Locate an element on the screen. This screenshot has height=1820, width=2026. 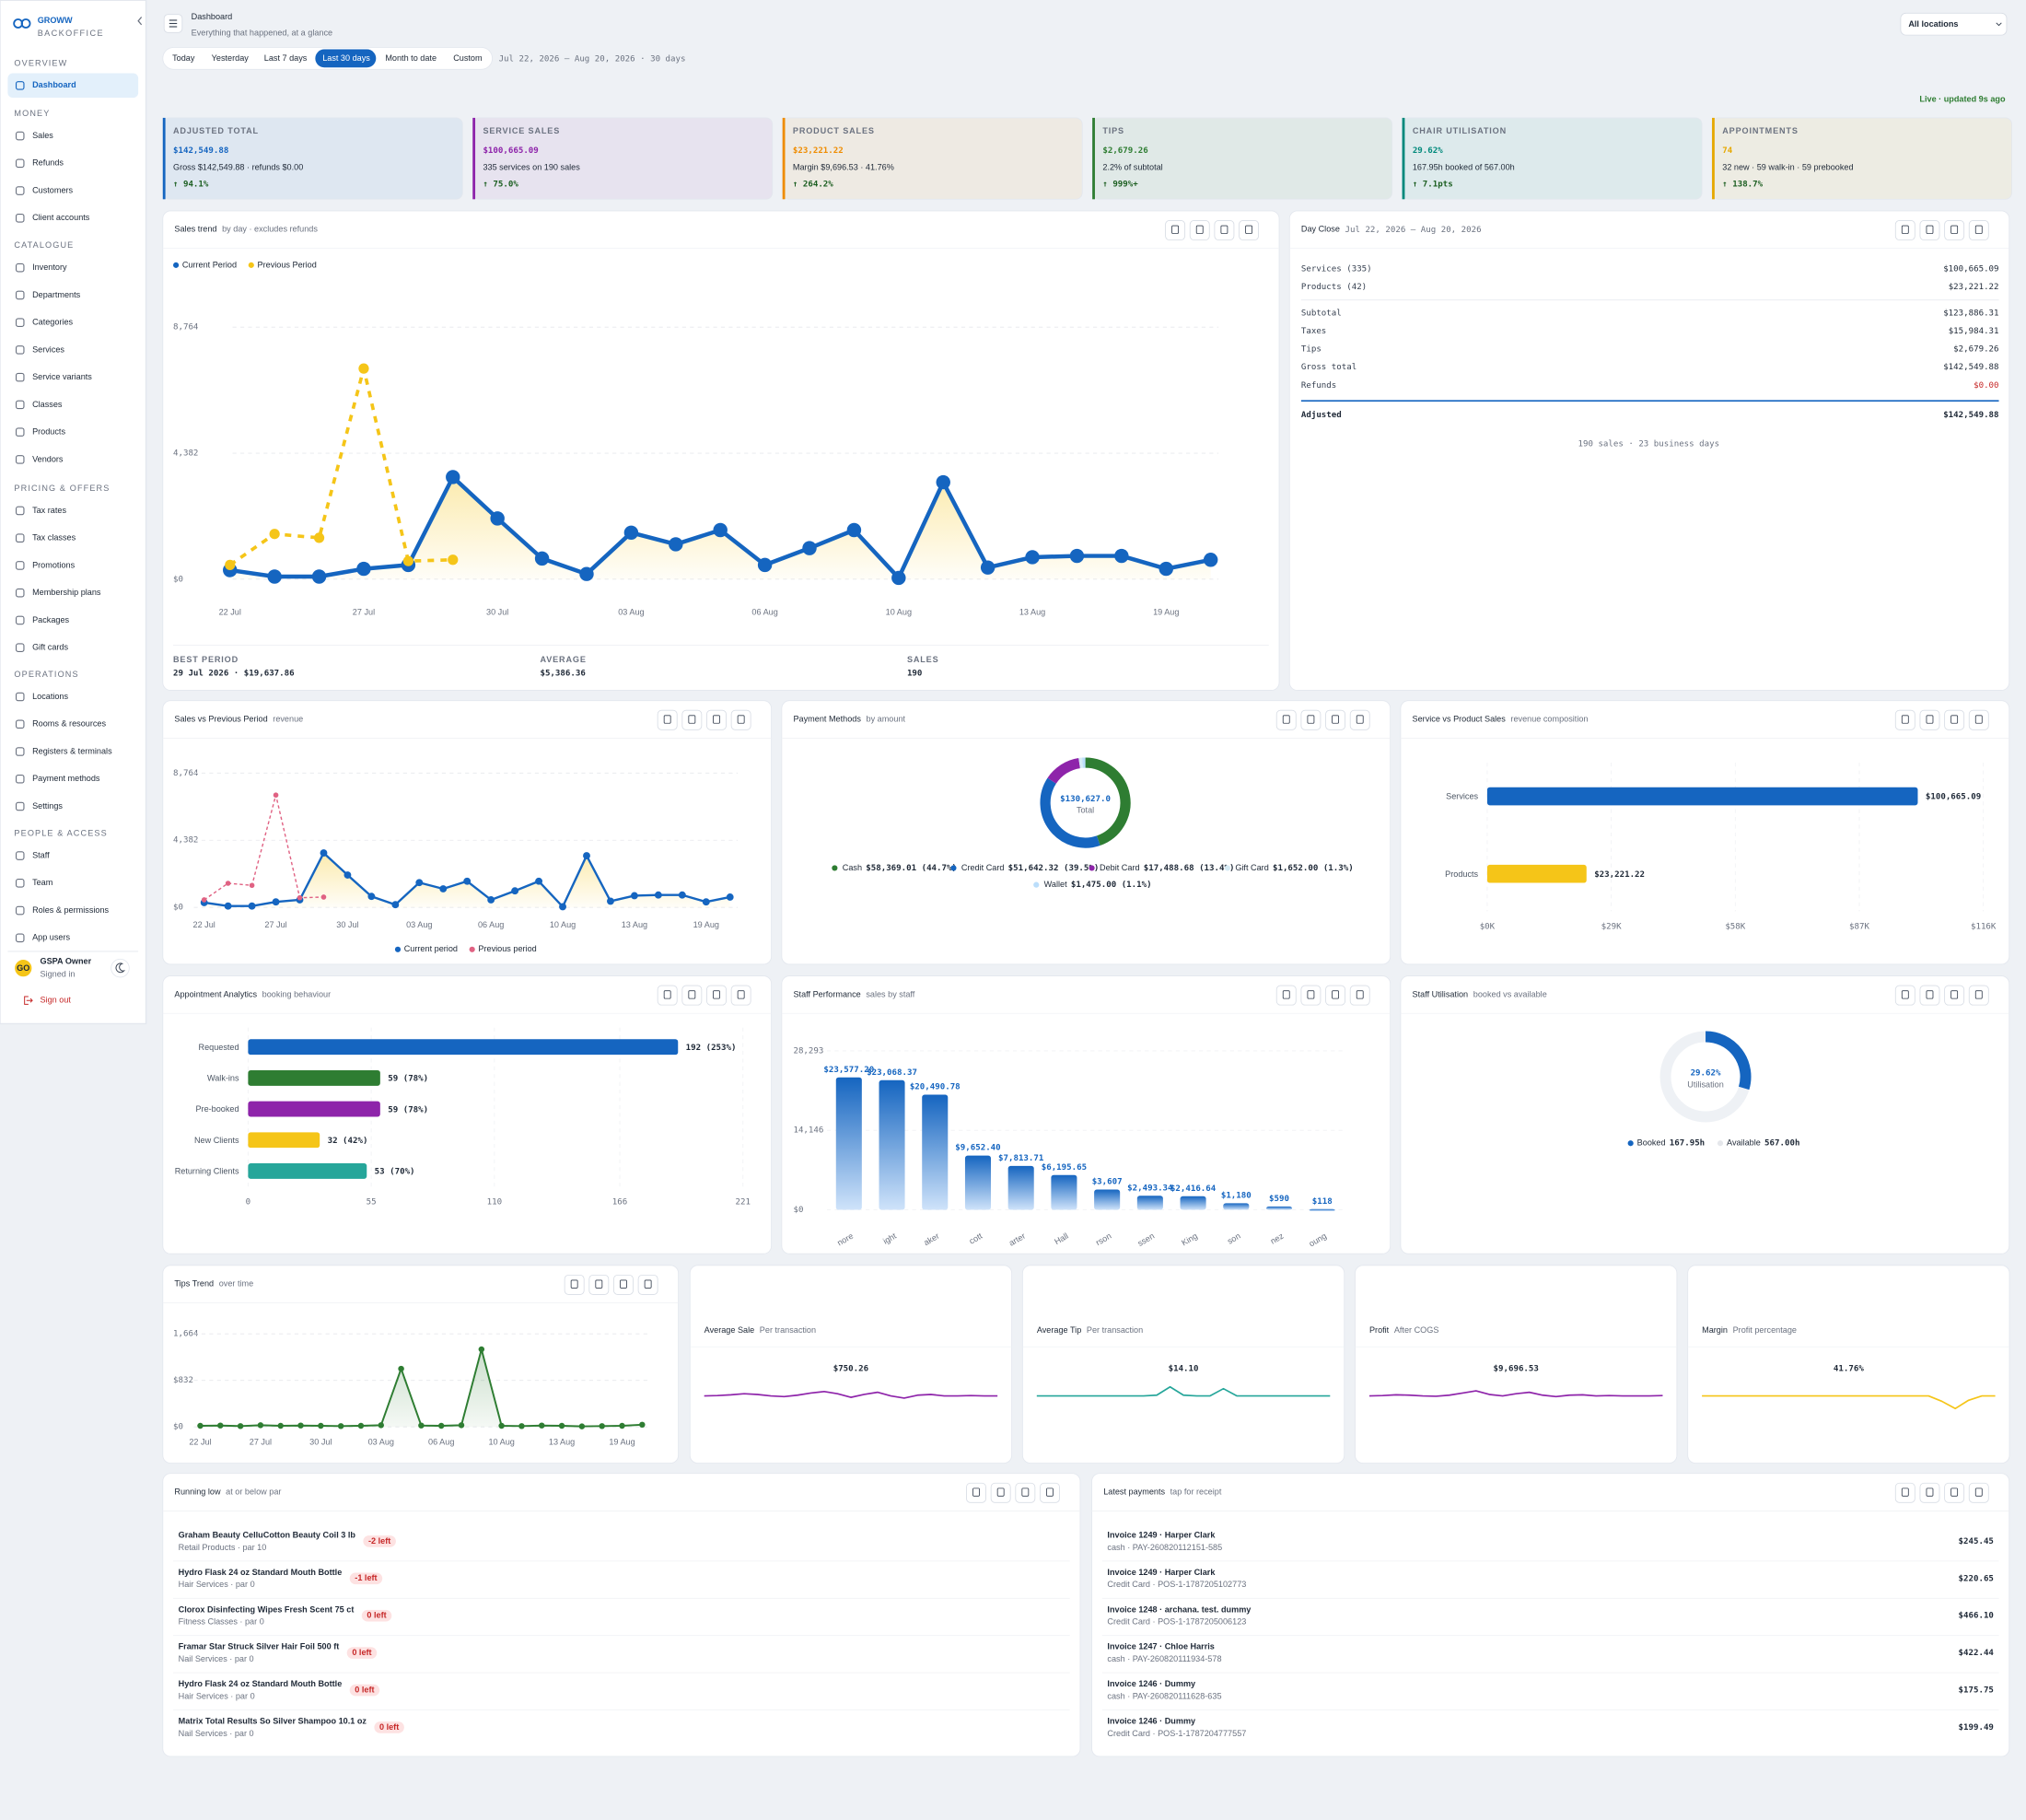
range-pill: Yesterday is located at coordinates (231, 58).